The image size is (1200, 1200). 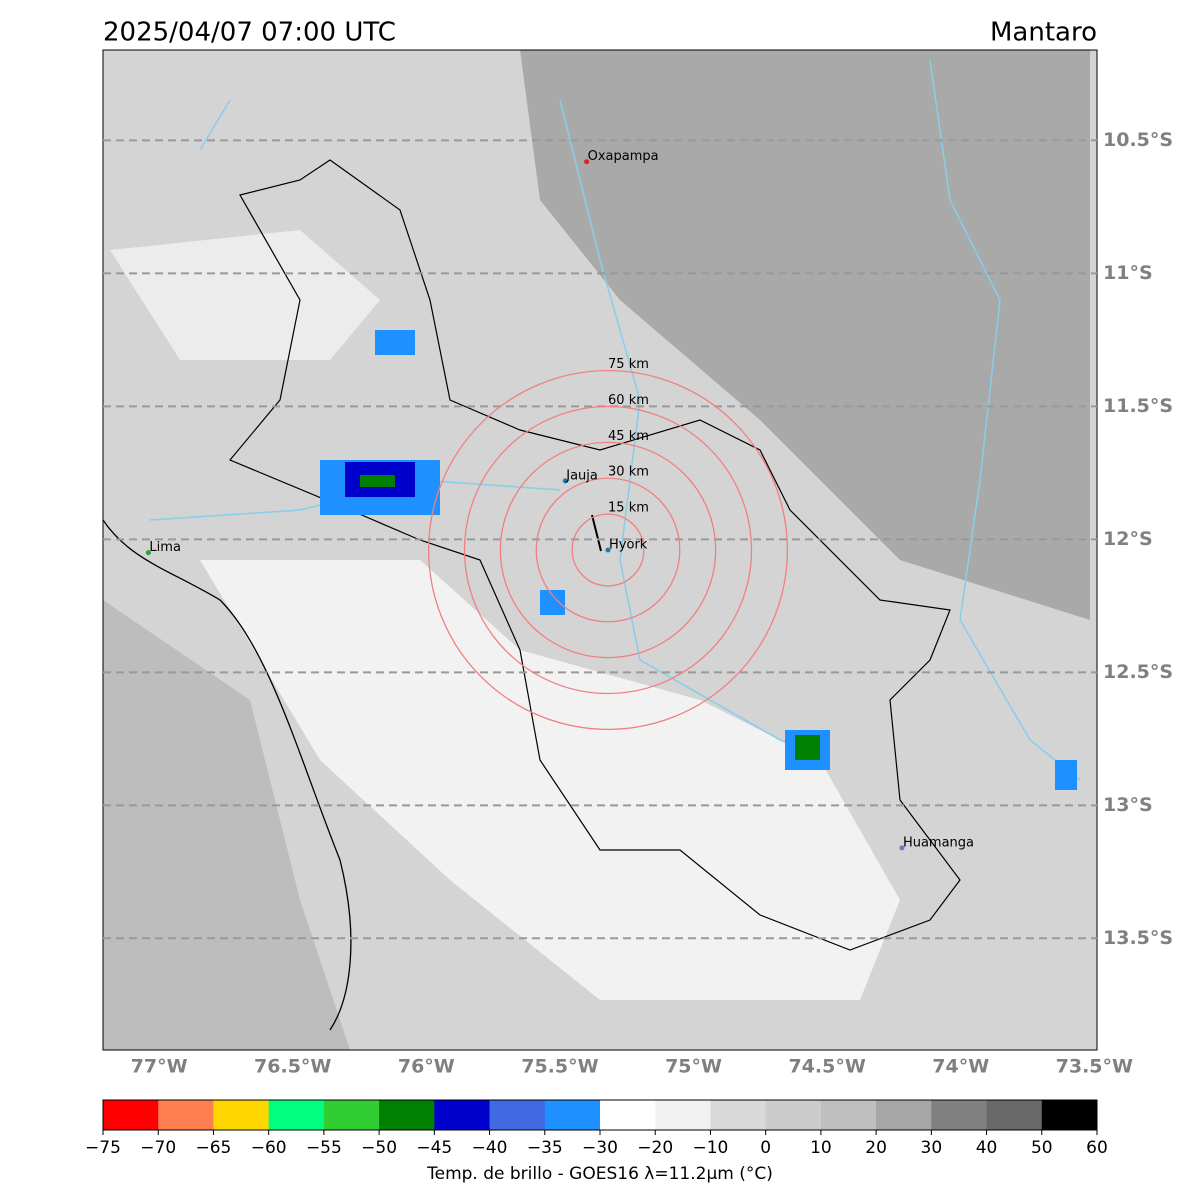 What do you see at coordinates (158, 1148) in the screenshot?
I see `colorbar-tick-label: −70` at bounding box center [158, 1148].